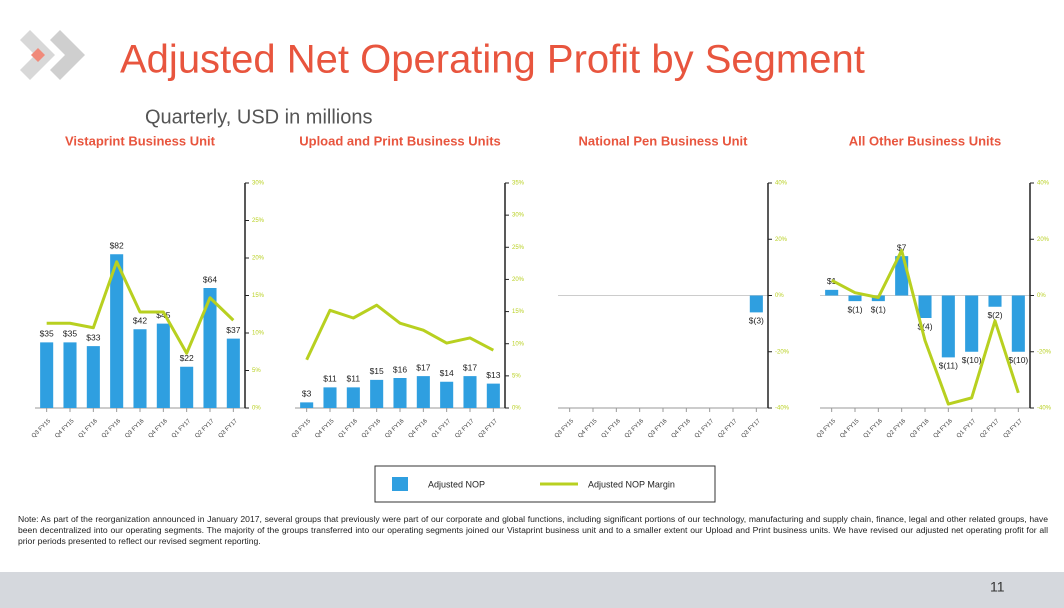 The image size is (1064, 608). I want to click on data-label: $3, so click(307, 394).